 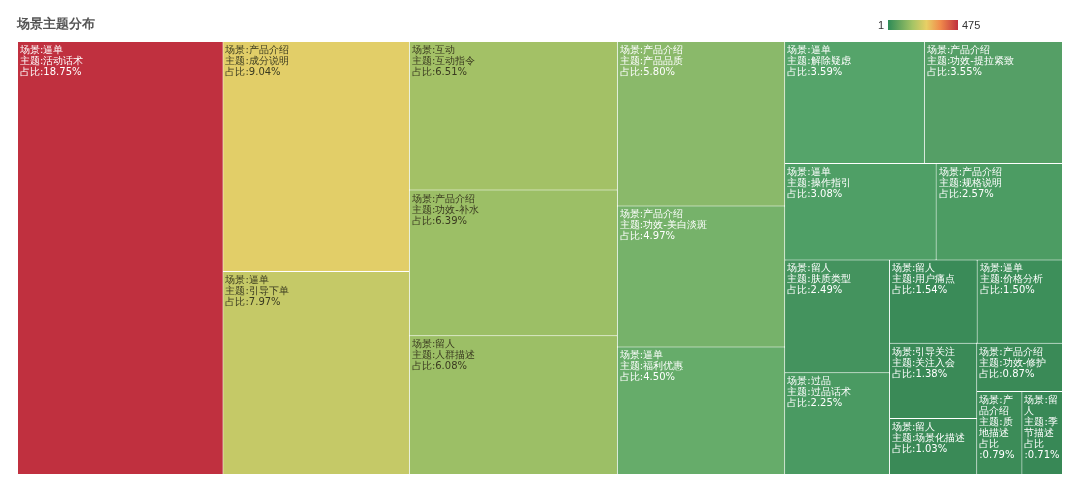 I want to click on text: 475, so click(x=971, y=25).